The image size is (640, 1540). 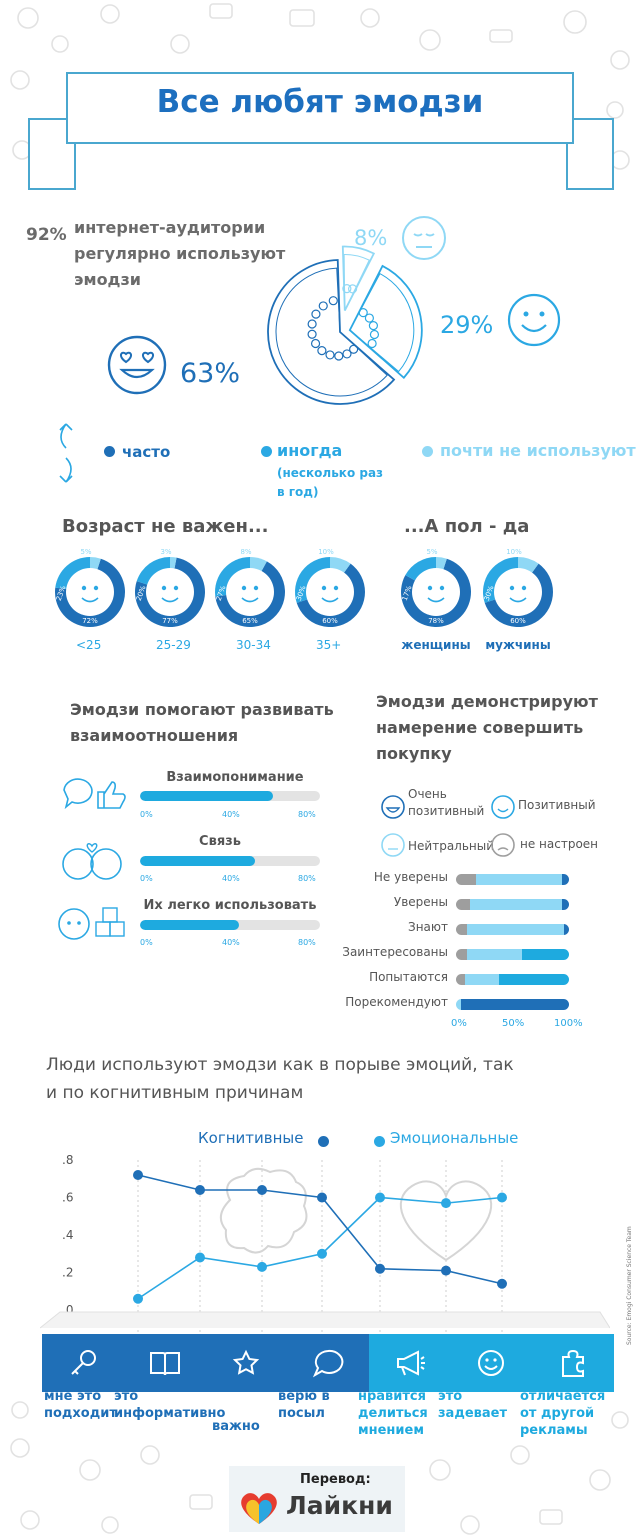 What do you see at coordinates (320, 102) in the screenshot?
I see `page-title: Все любят эмодзи` at bounding box center [320, 102].